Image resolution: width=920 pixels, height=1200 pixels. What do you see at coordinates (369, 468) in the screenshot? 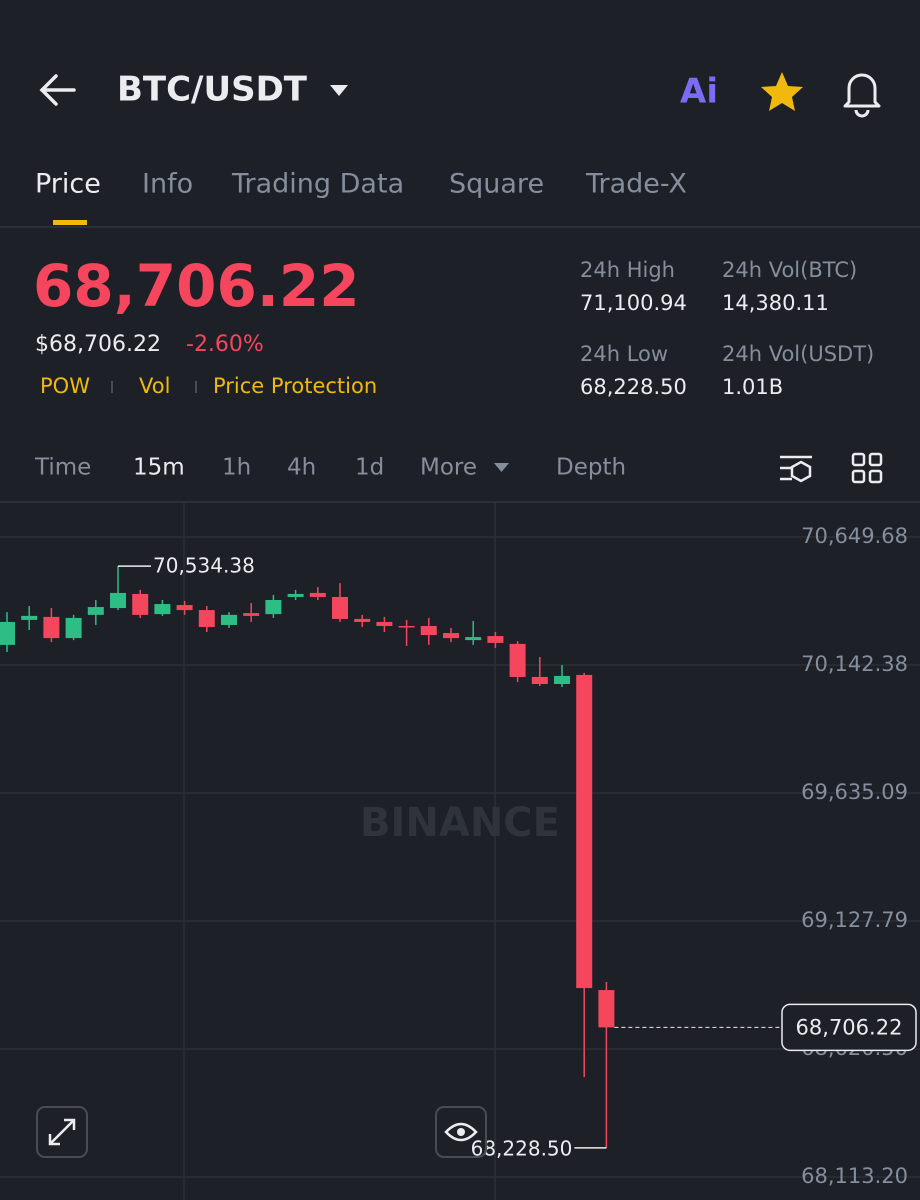
I see `interval: 1d` at bounding box center [369, 468].